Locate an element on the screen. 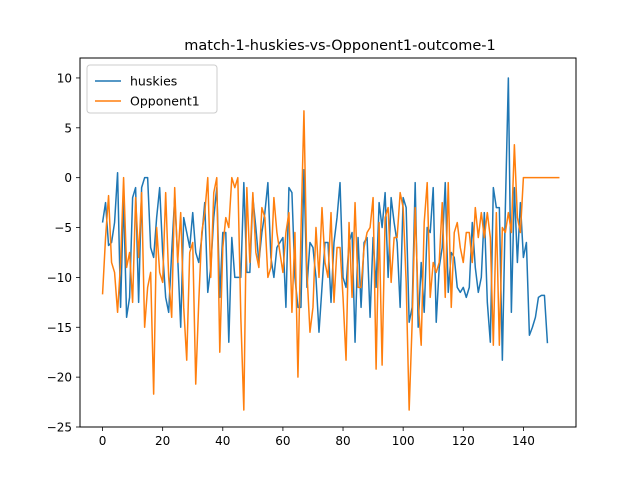 The width and height of the screenshot is (640, 480). x-tick-label: 60 is located at coordinates (282, 441).